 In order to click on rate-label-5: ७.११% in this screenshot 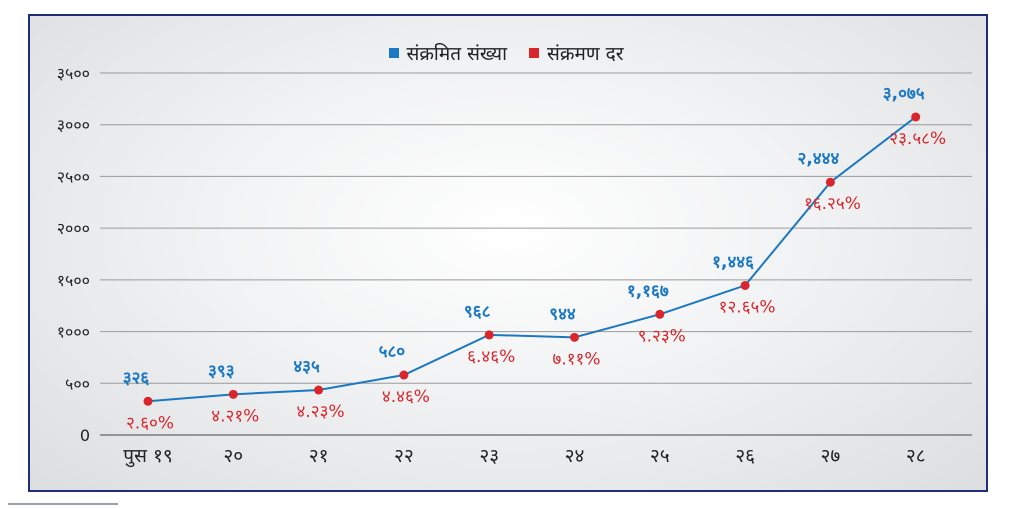, I will do `click(576, 359)`.